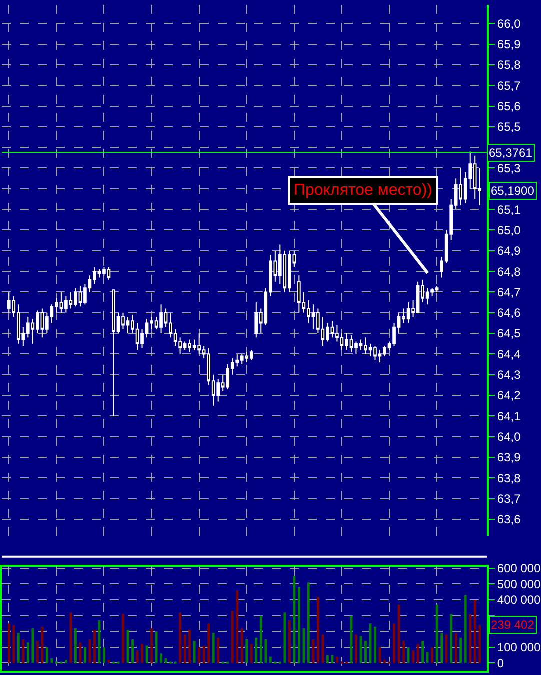 This screenshot has height=675, width=541. Describe the element at coordinates (511, 153) in the screenshot. I see `ref-line-label: 65,3761` at that location.